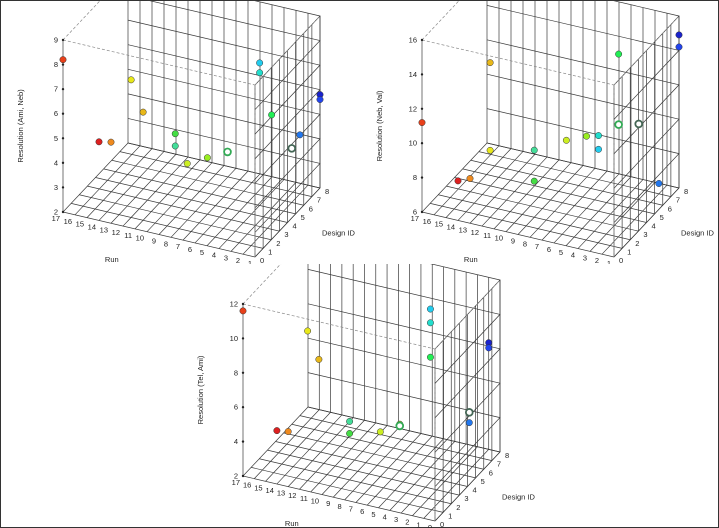 This screenshot has height=528, width=719. Describe the element at coordinates (507, 455) in the screenshot. I see `y-tick-label: 8` at that location.